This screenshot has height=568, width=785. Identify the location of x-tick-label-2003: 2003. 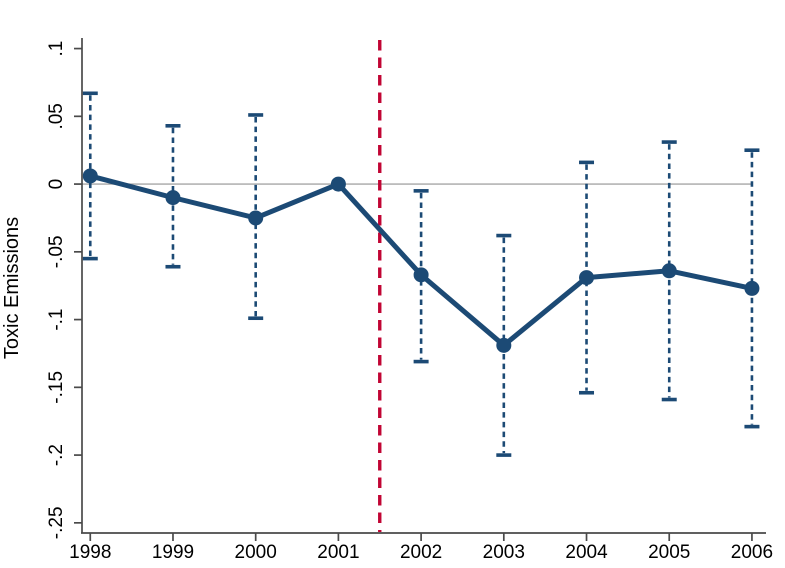
(504, 552).